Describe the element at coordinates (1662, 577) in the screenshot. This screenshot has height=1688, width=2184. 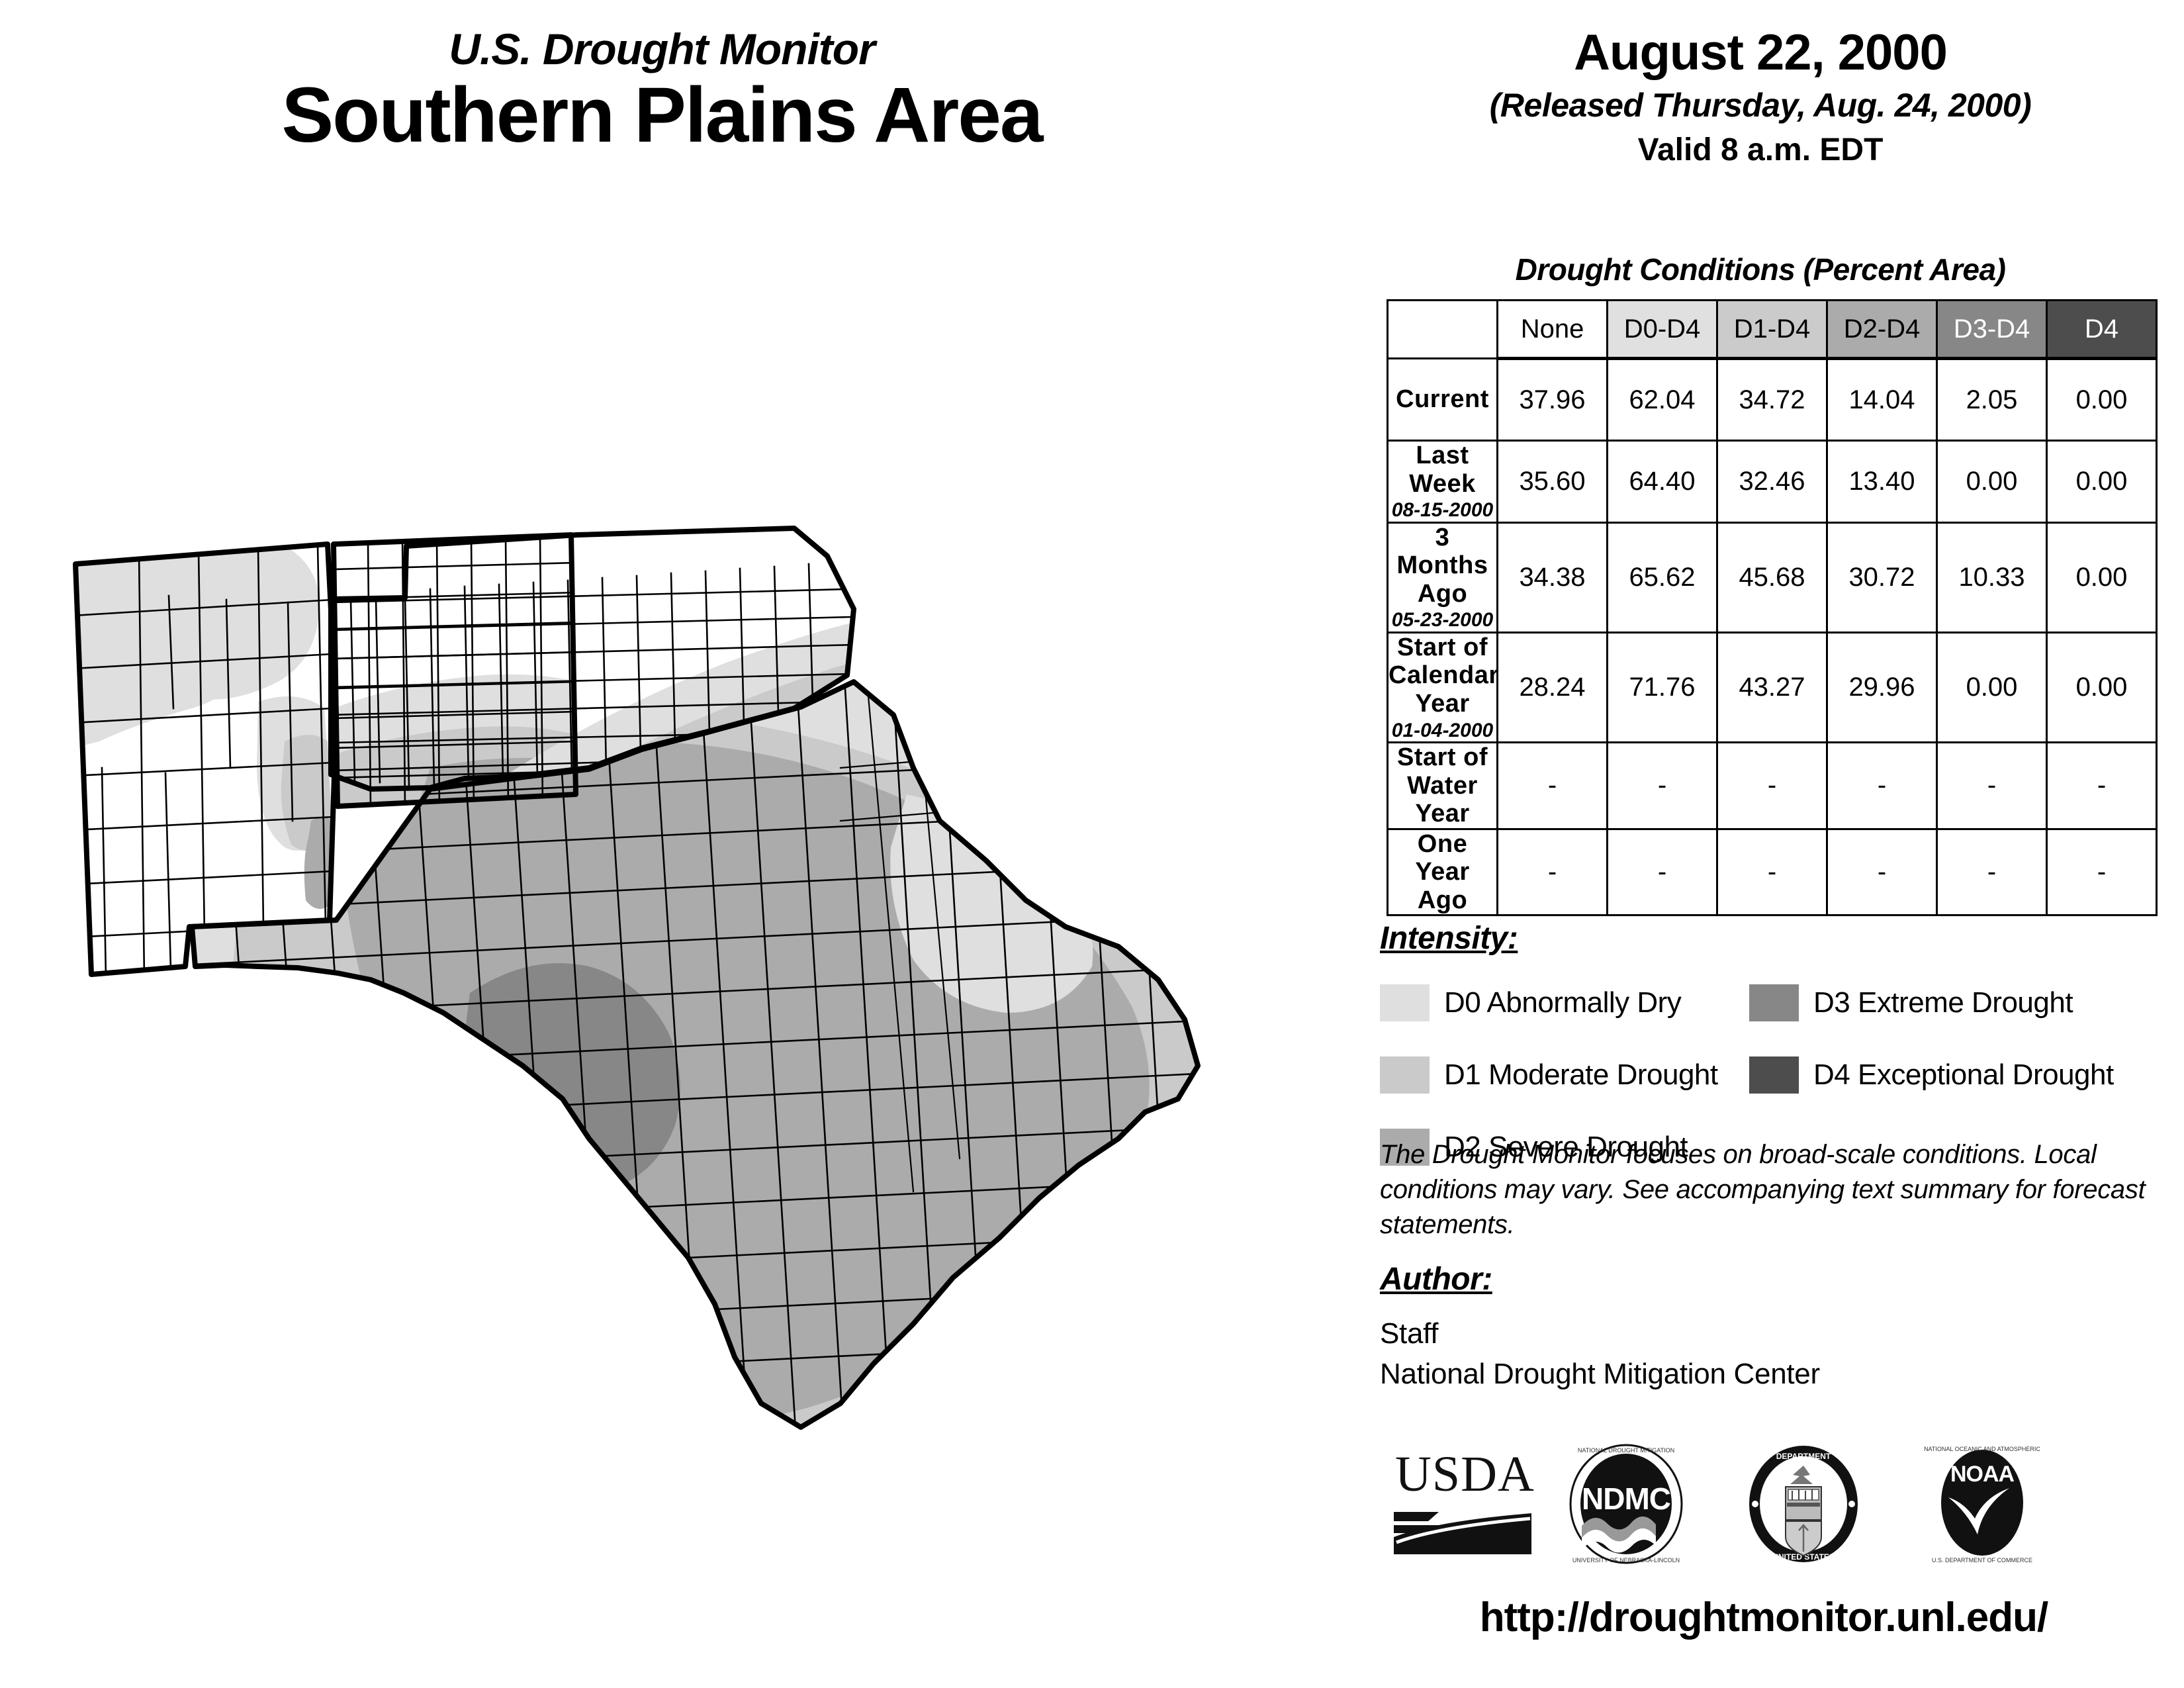
I see `cell-3mo-d0d4: 65.62` at that location.